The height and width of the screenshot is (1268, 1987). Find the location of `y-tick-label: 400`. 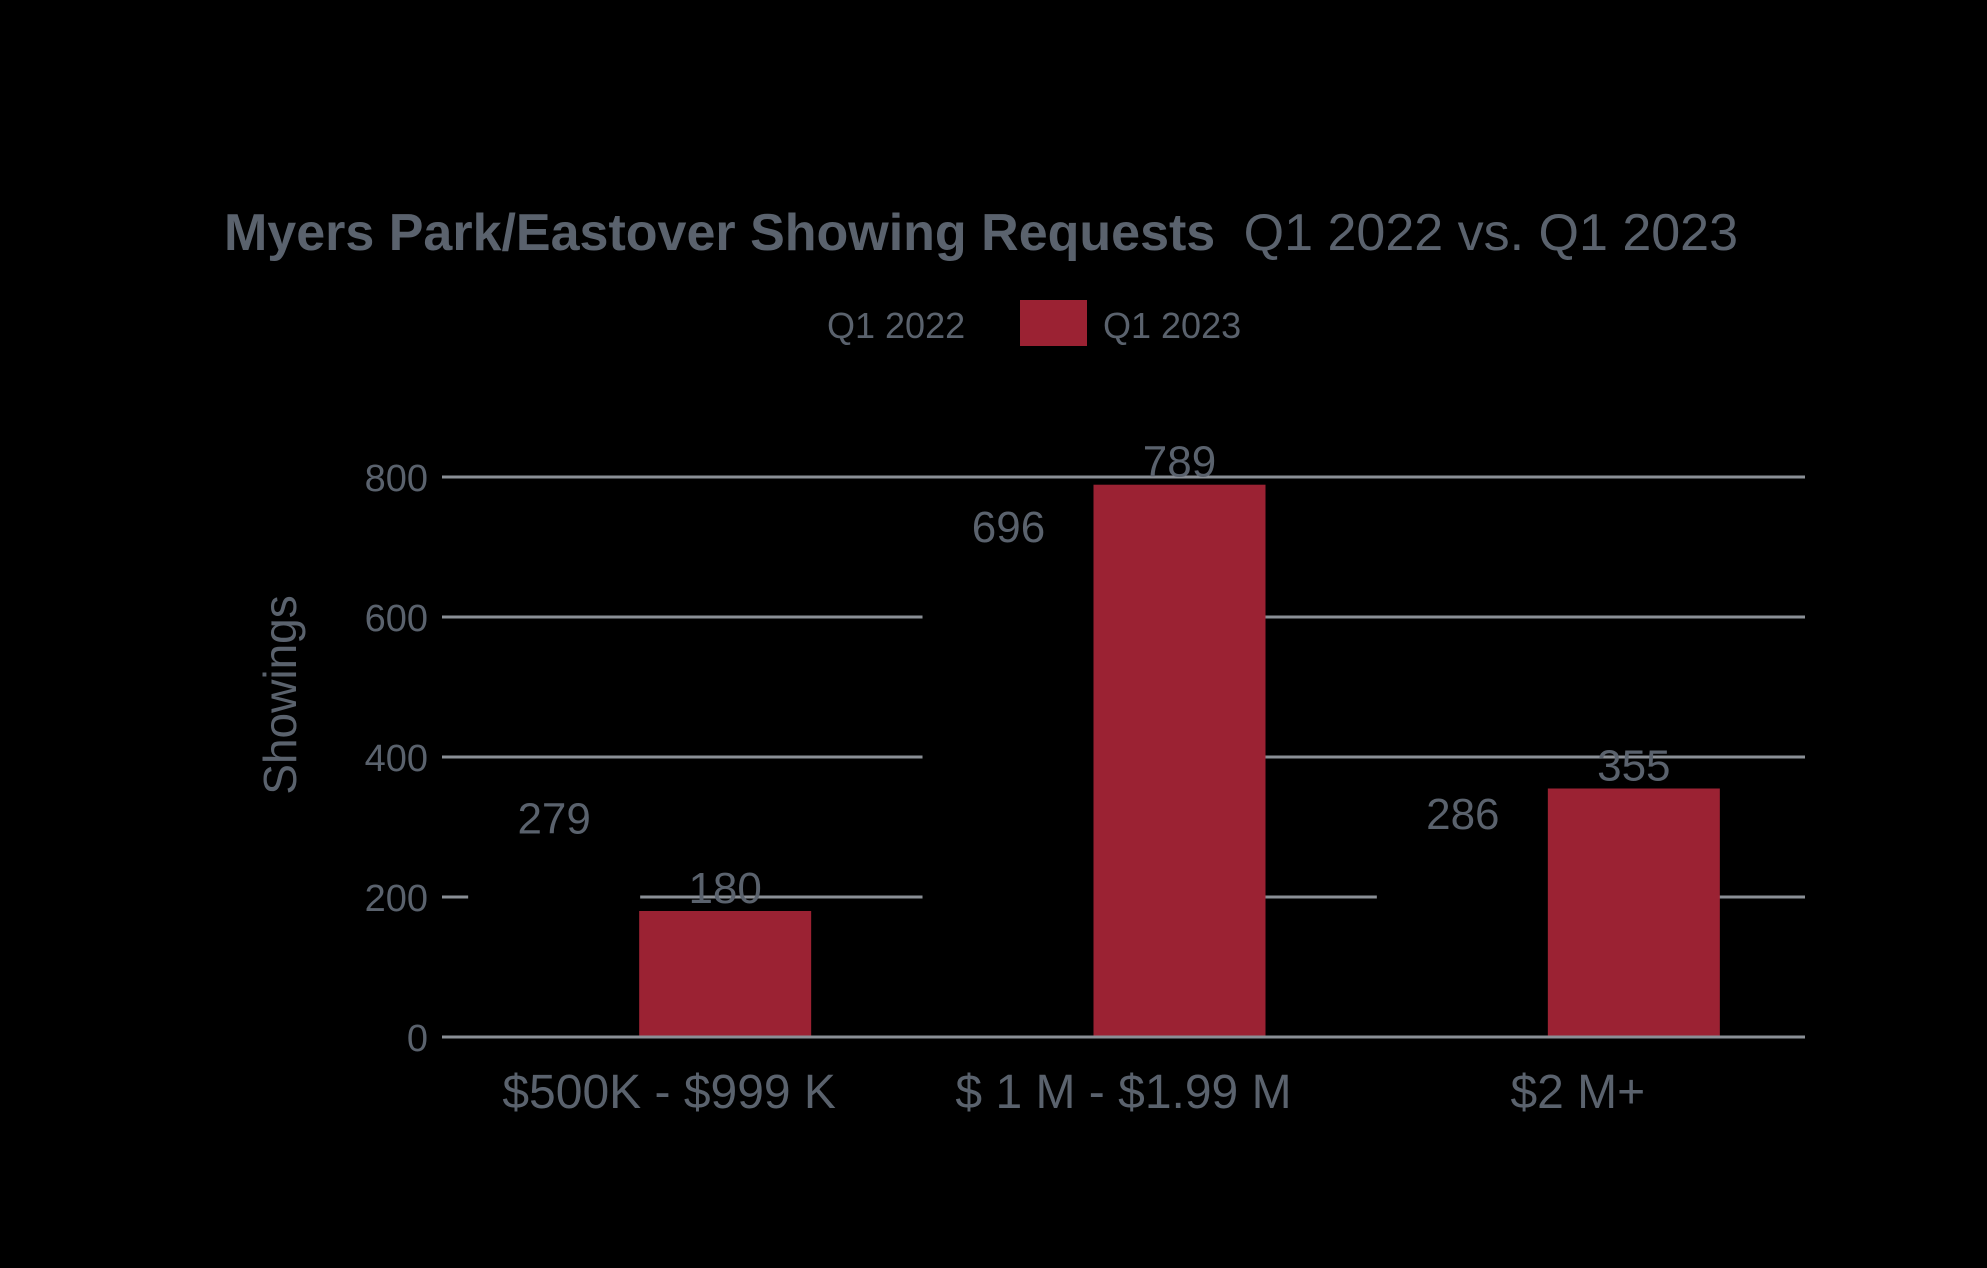

y-tick-label: 400 is located at coordinates (396, 759).